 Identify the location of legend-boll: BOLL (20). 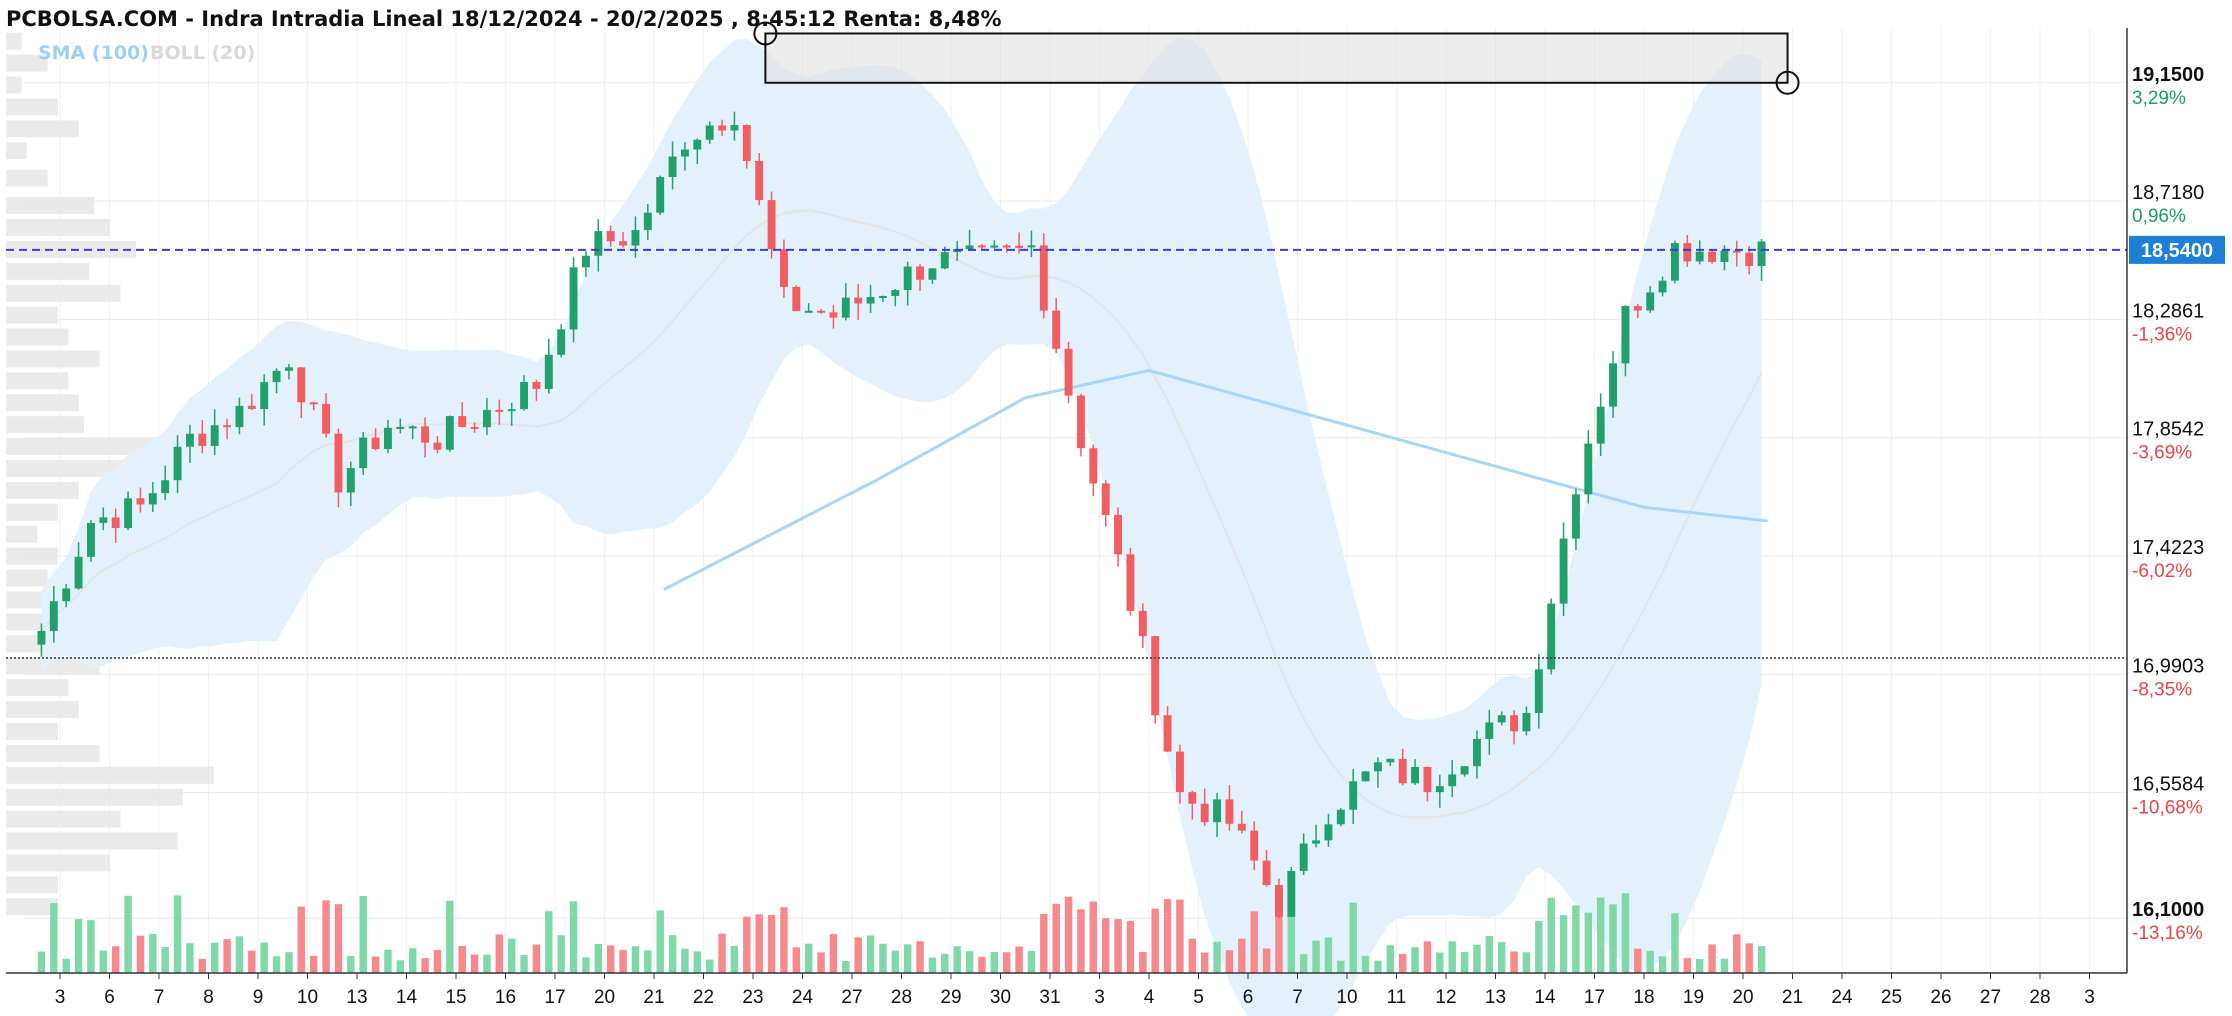
(202, 53).